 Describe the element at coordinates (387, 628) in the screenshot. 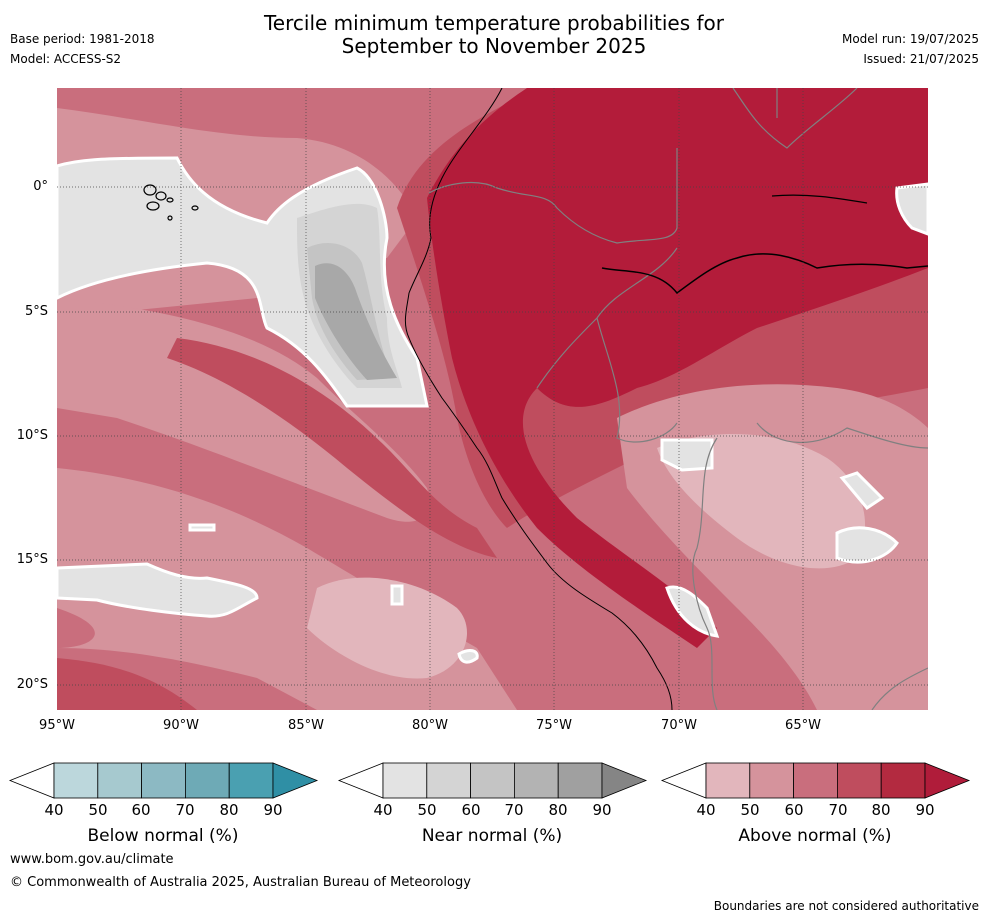

I see `region-above-50-south` at that location.